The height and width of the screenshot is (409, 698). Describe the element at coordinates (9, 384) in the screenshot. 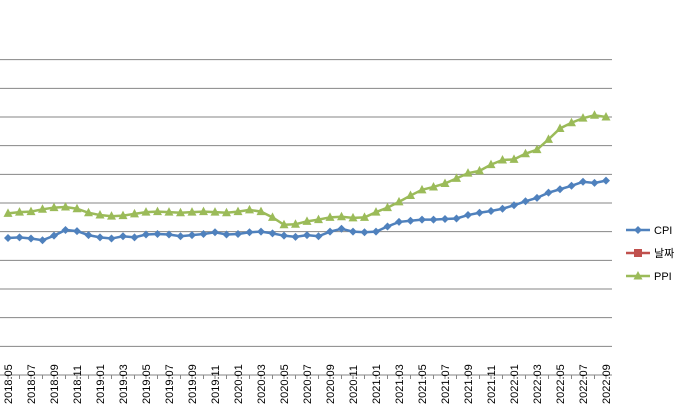

I see `x-tick-label: 2018.05` at that location.